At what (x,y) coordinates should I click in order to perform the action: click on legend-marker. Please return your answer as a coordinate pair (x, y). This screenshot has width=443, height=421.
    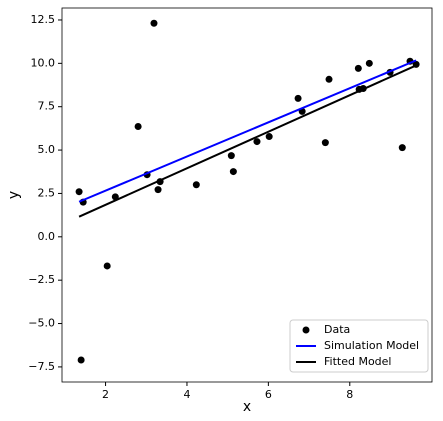
    Looking at the image, I should click on (306, 330).